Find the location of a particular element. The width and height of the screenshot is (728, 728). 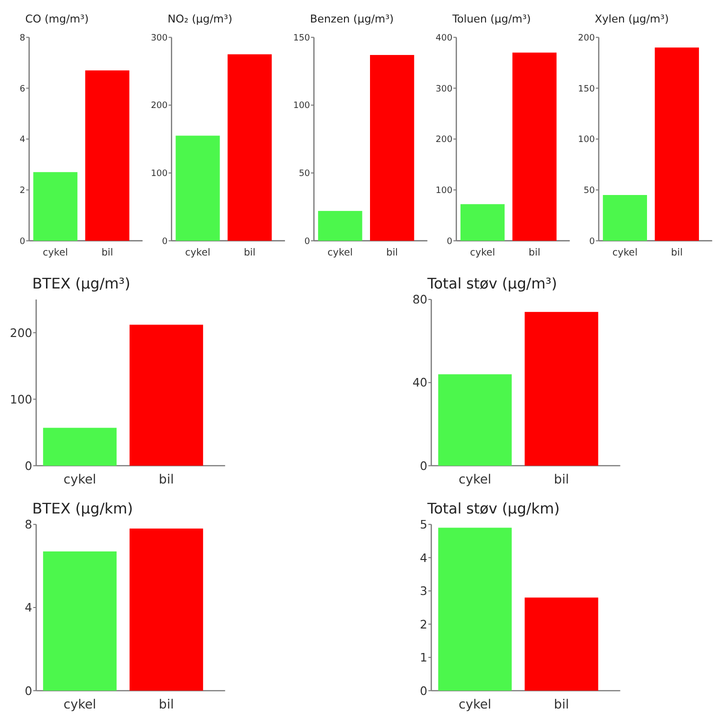

y-tick-label: 80 is located at coordinates (420, 299).